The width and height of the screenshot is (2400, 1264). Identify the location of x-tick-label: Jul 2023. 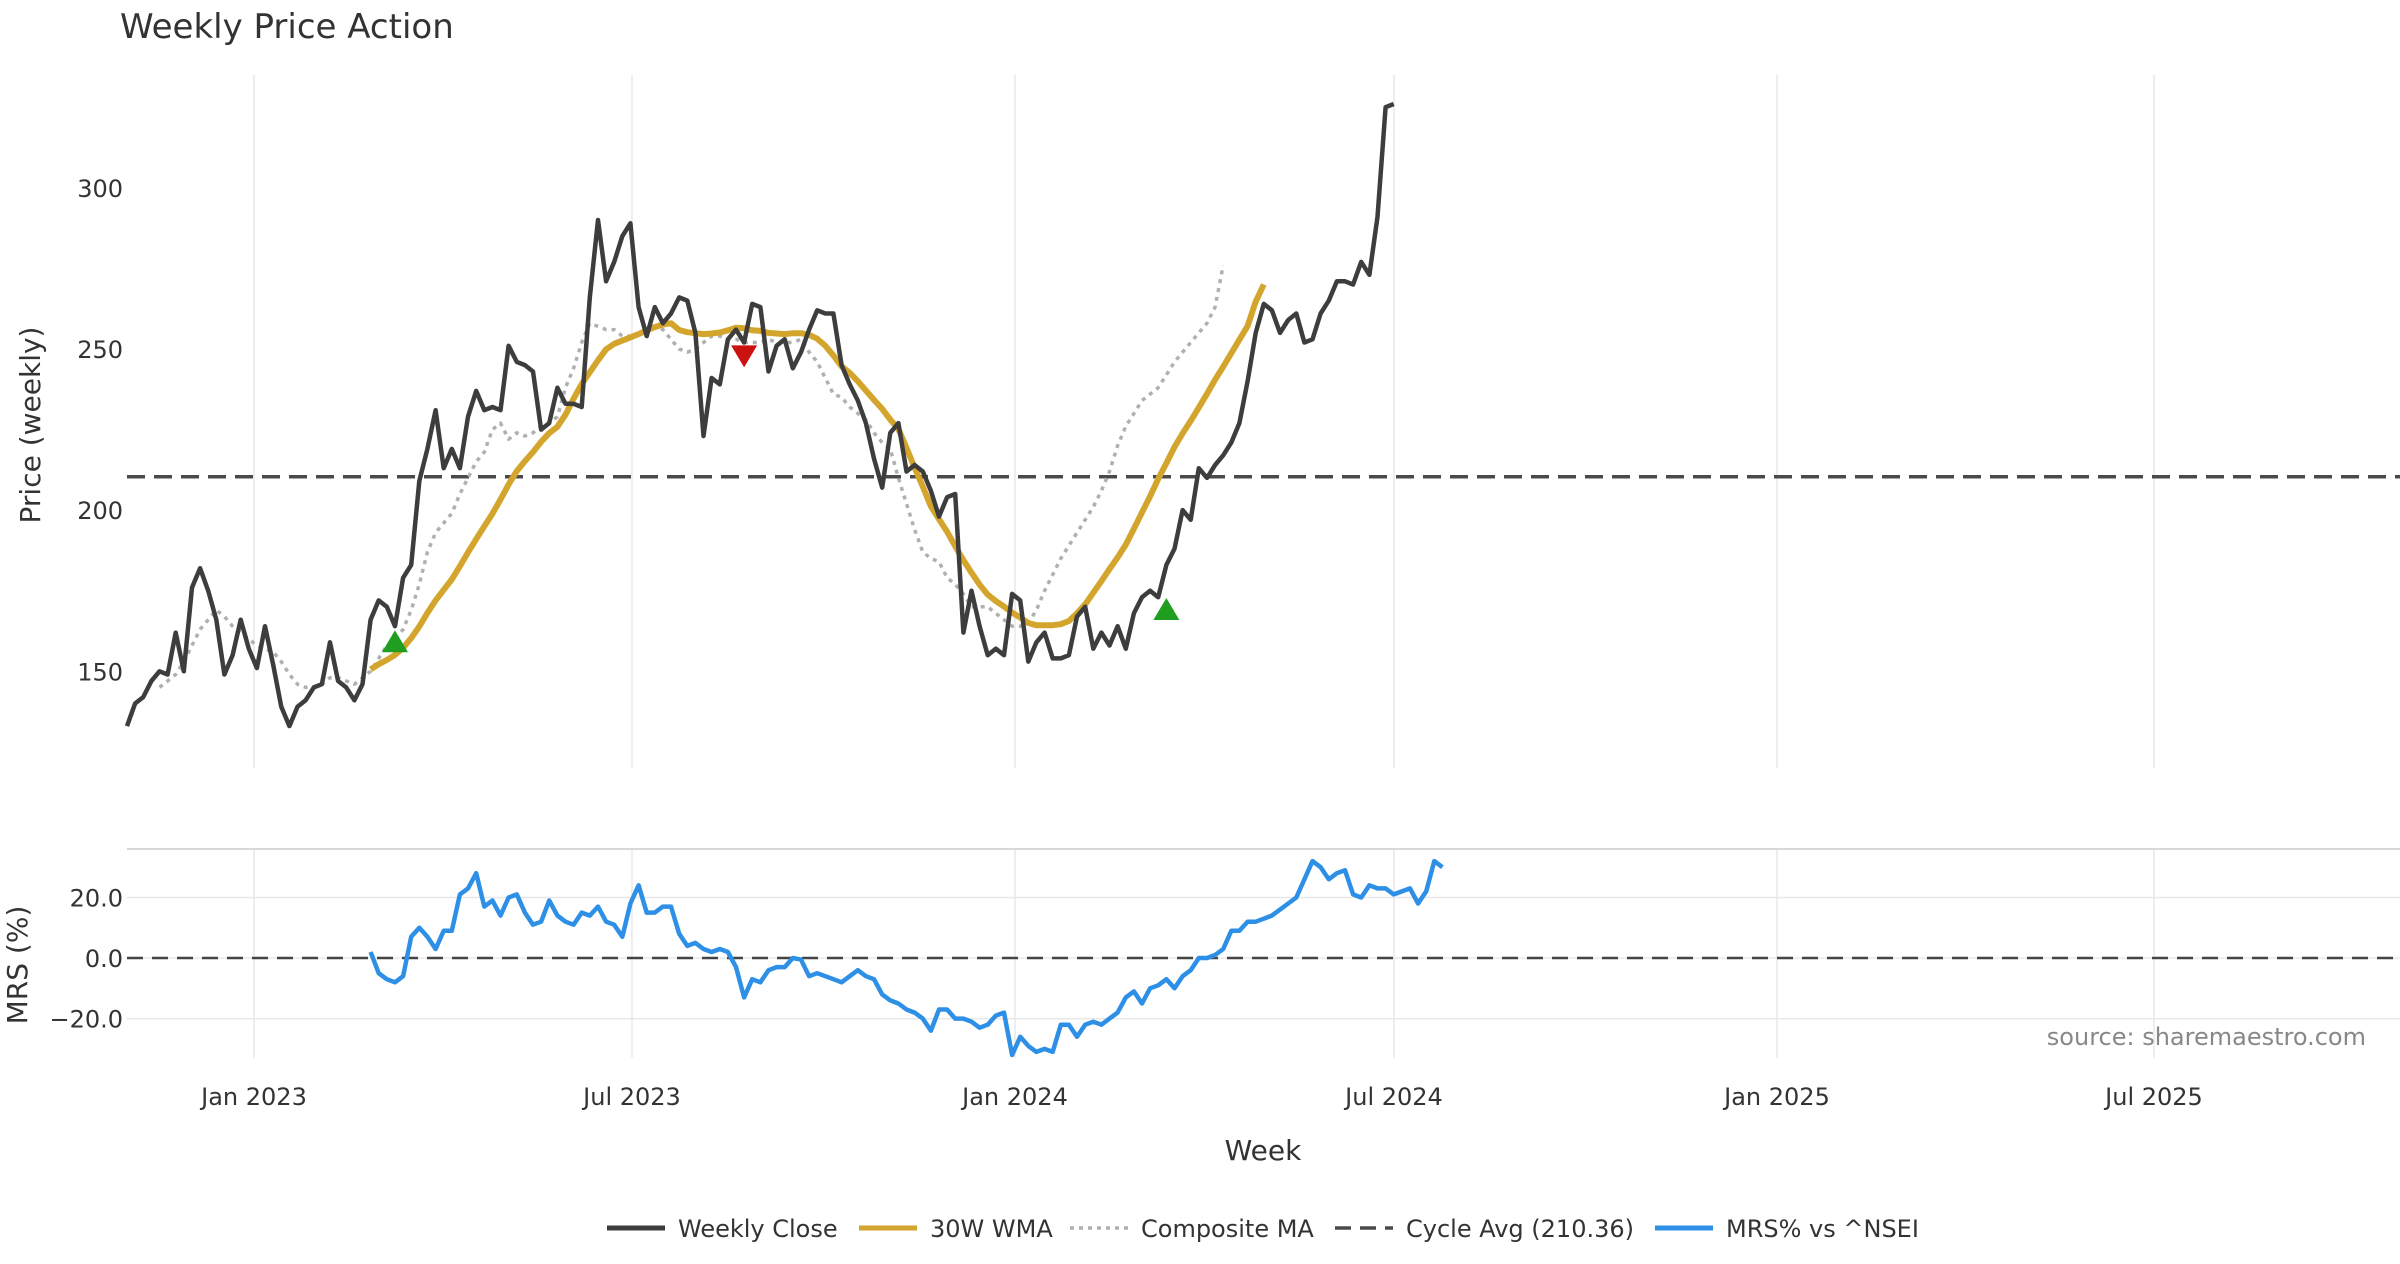
(631, 1097).